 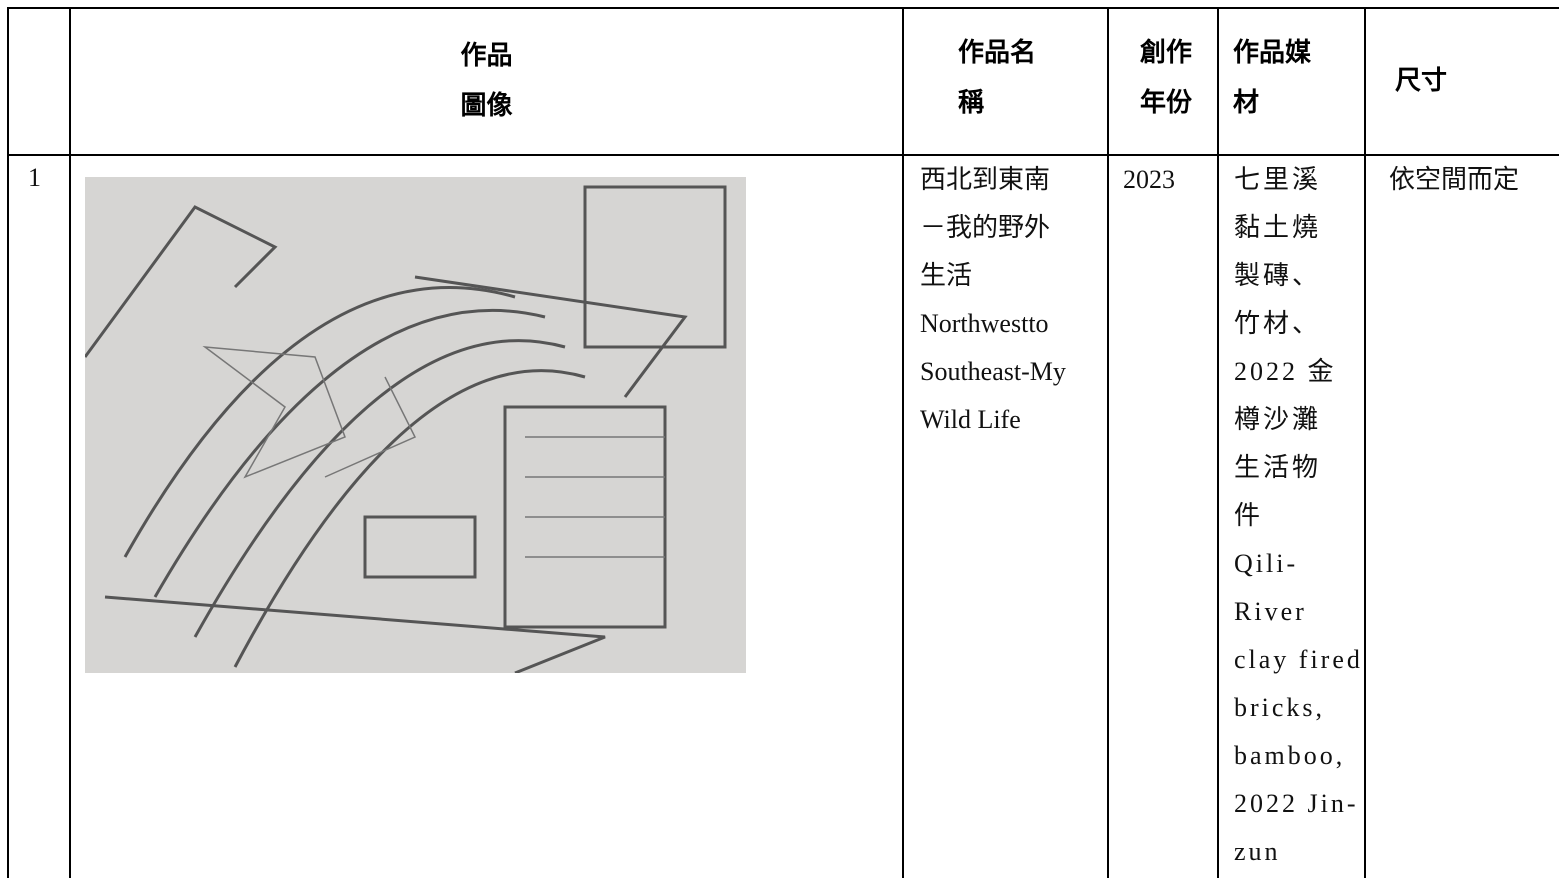 What do you see at coordinates (1166, 78) in the screenshot?
I see `header-cell: 創作 年份` at bounding box center [1166, 78].